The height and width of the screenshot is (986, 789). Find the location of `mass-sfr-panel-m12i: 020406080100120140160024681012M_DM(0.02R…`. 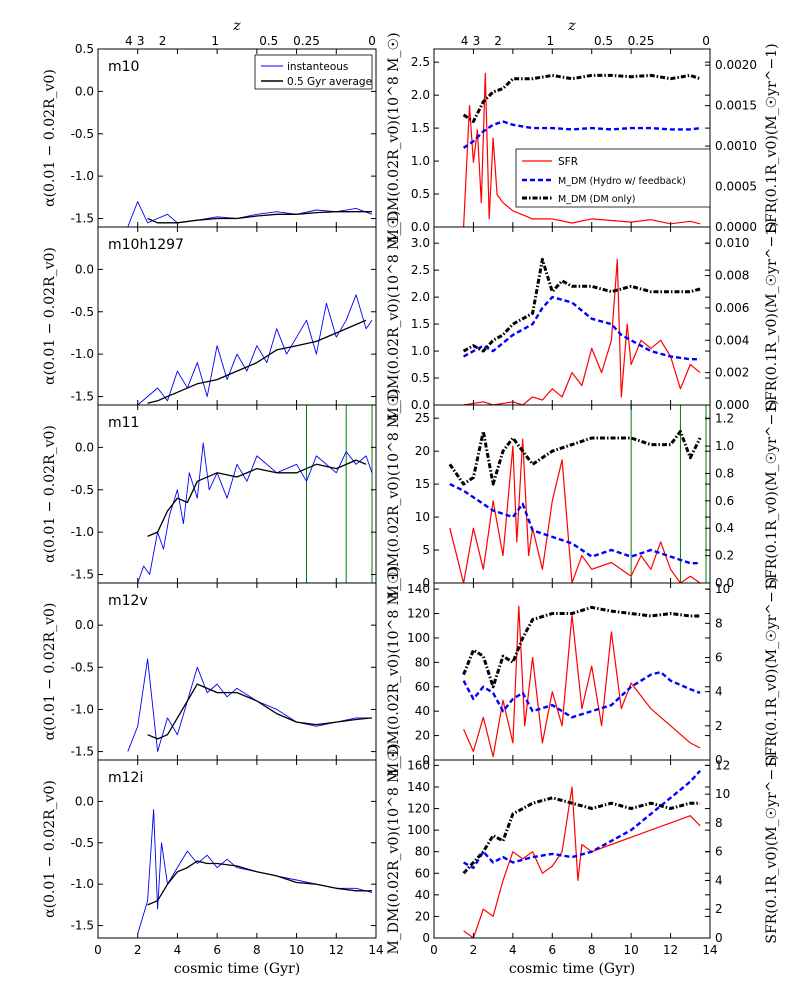

mass-sfr-panel-m12i: 020406080100120140160024681012M_DM(0.02R… is located at coordinates (583, 848).